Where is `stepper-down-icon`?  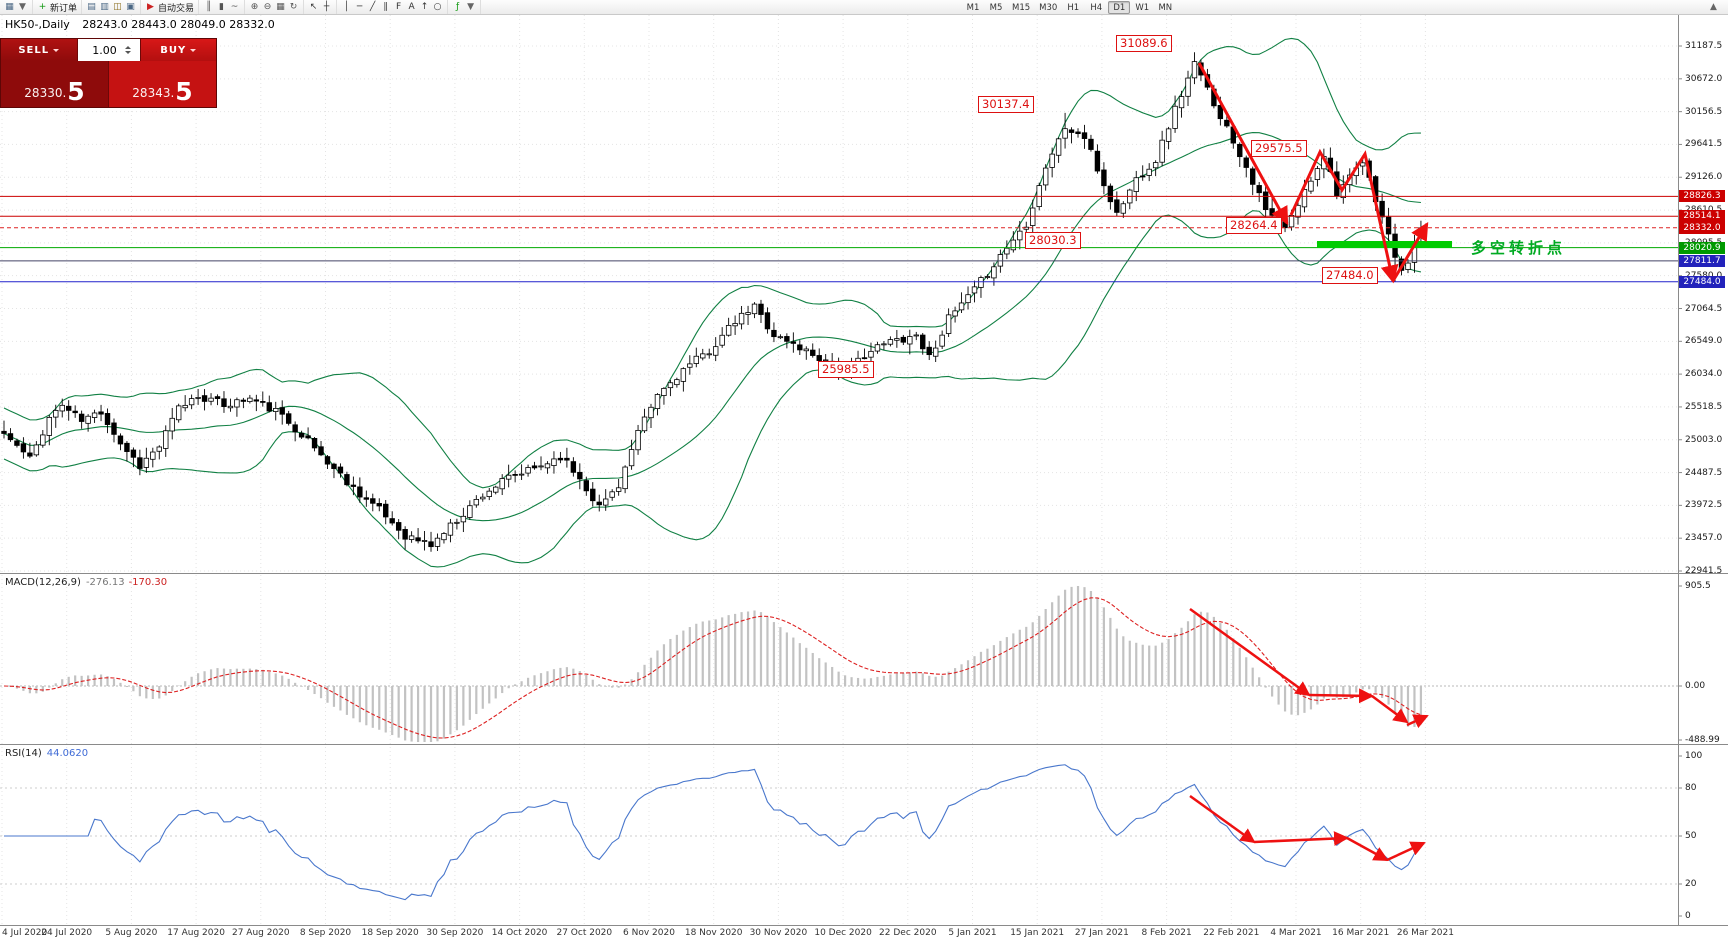
stepper-down-icon is located at coordinates (127, 54).